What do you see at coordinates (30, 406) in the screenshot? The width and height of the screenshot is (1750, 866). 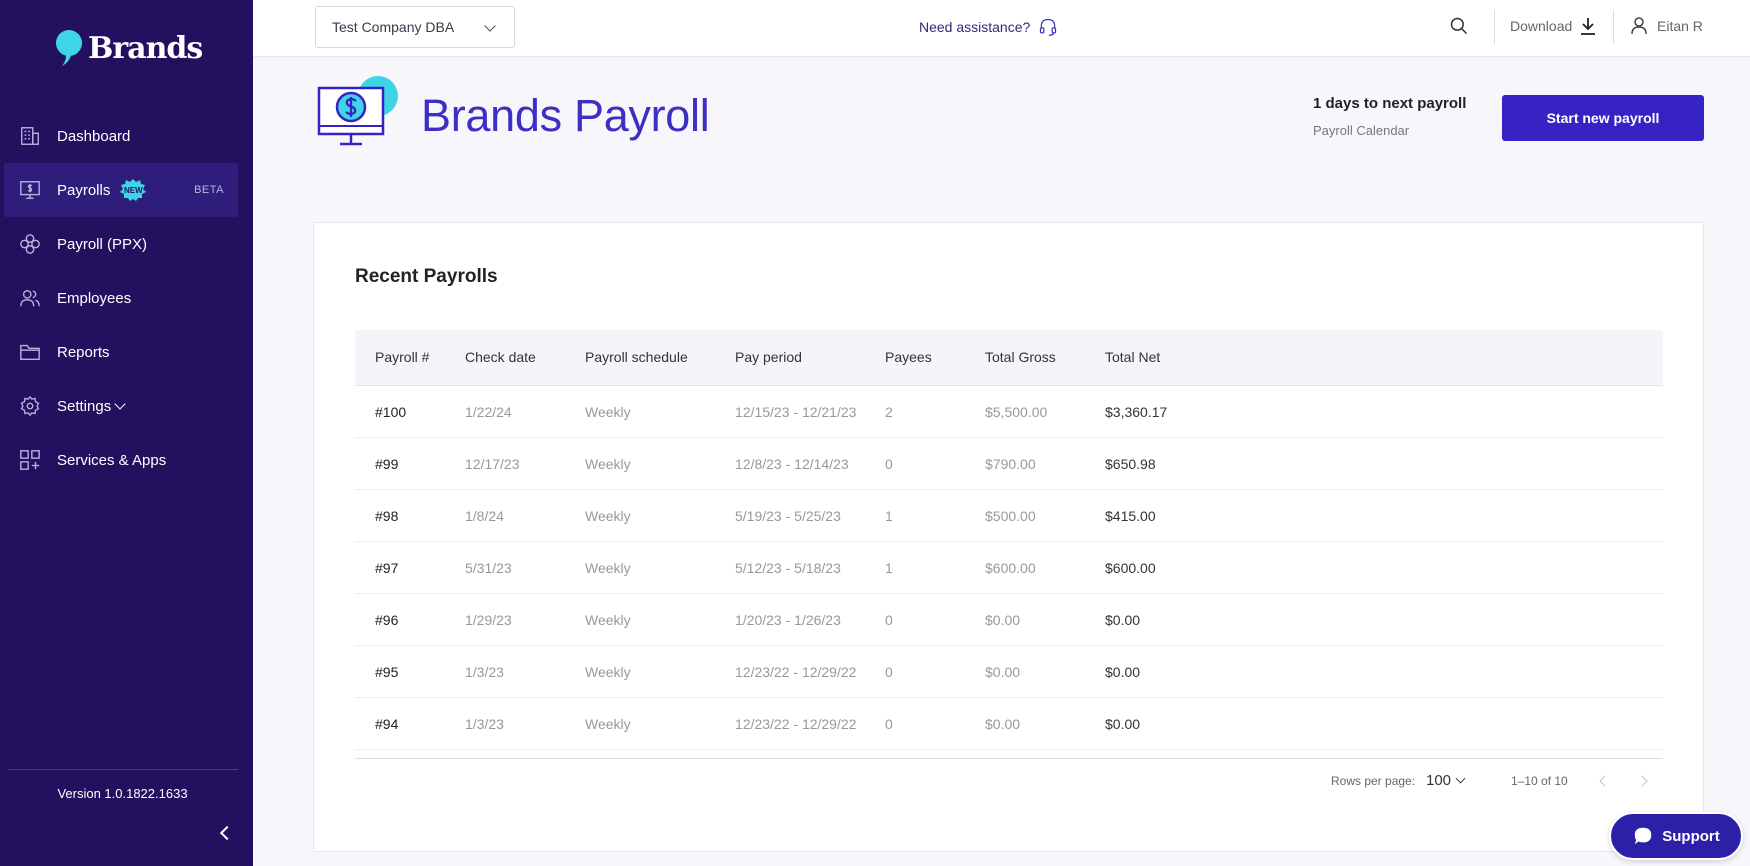 I see `gear-icon` at bounding box center [30, 406].